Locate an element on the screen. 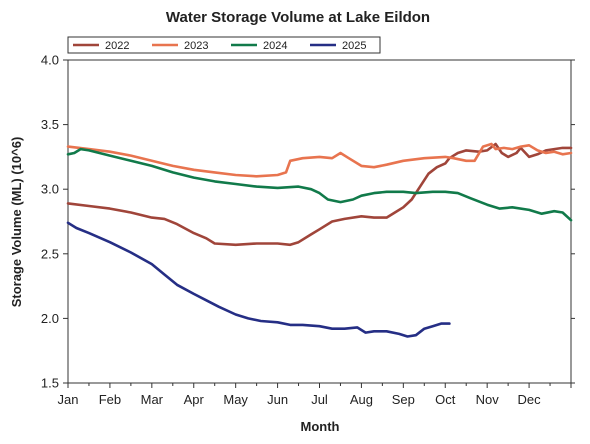  x-tick-label: Jun is located at coordinates (277, 399).